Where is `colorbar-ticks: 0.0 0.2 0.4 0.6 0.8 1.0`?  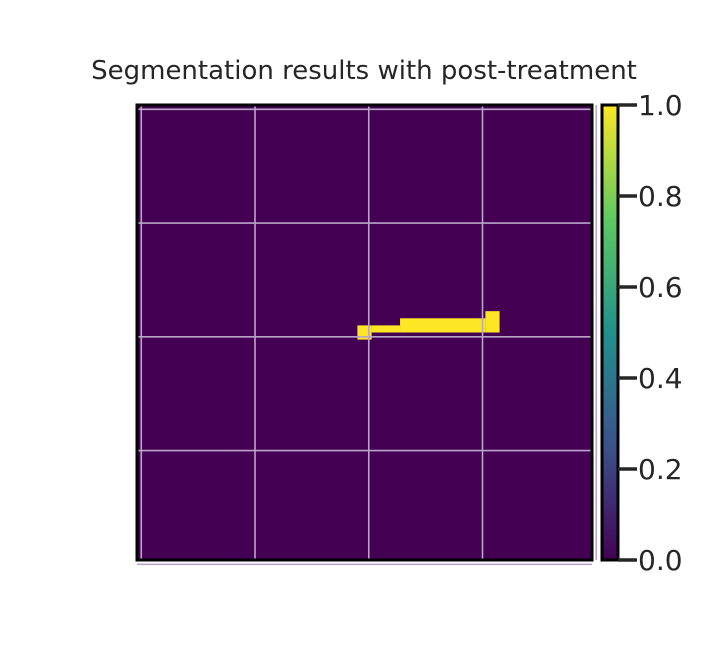
colorbar-ticks: 0.0 0.2 0.4 0.6 0.8 1.0 is located at coordinates (650, 333).